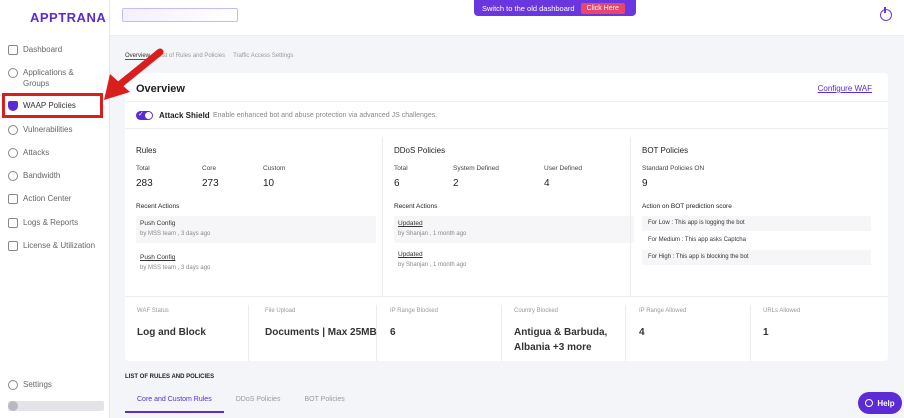 The image size is (904, 418). I want to click on sidebar-item-vulnerabilities: Vulnerabilities, so click(40, 129).